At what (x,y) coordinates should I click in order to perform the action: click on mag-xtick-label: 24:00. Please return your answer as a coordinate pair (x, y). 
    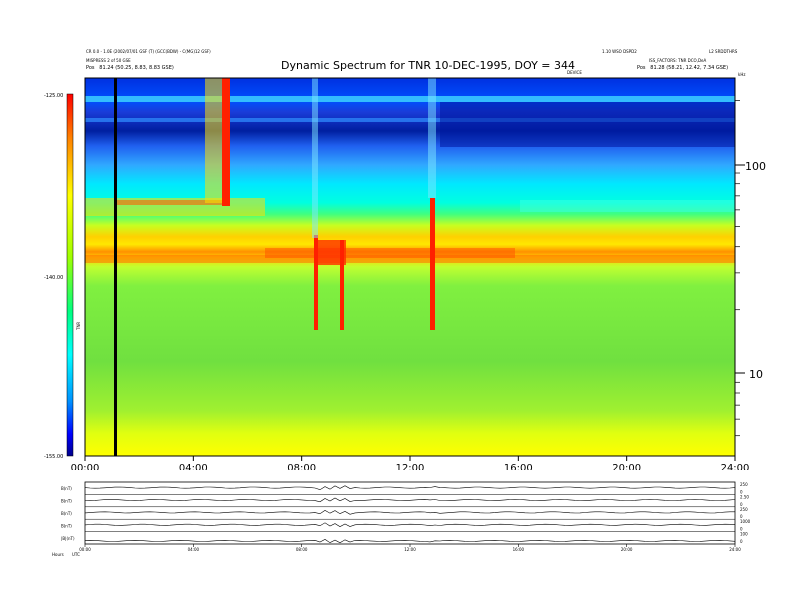
    Looking at the image, I should click on (735, 549).